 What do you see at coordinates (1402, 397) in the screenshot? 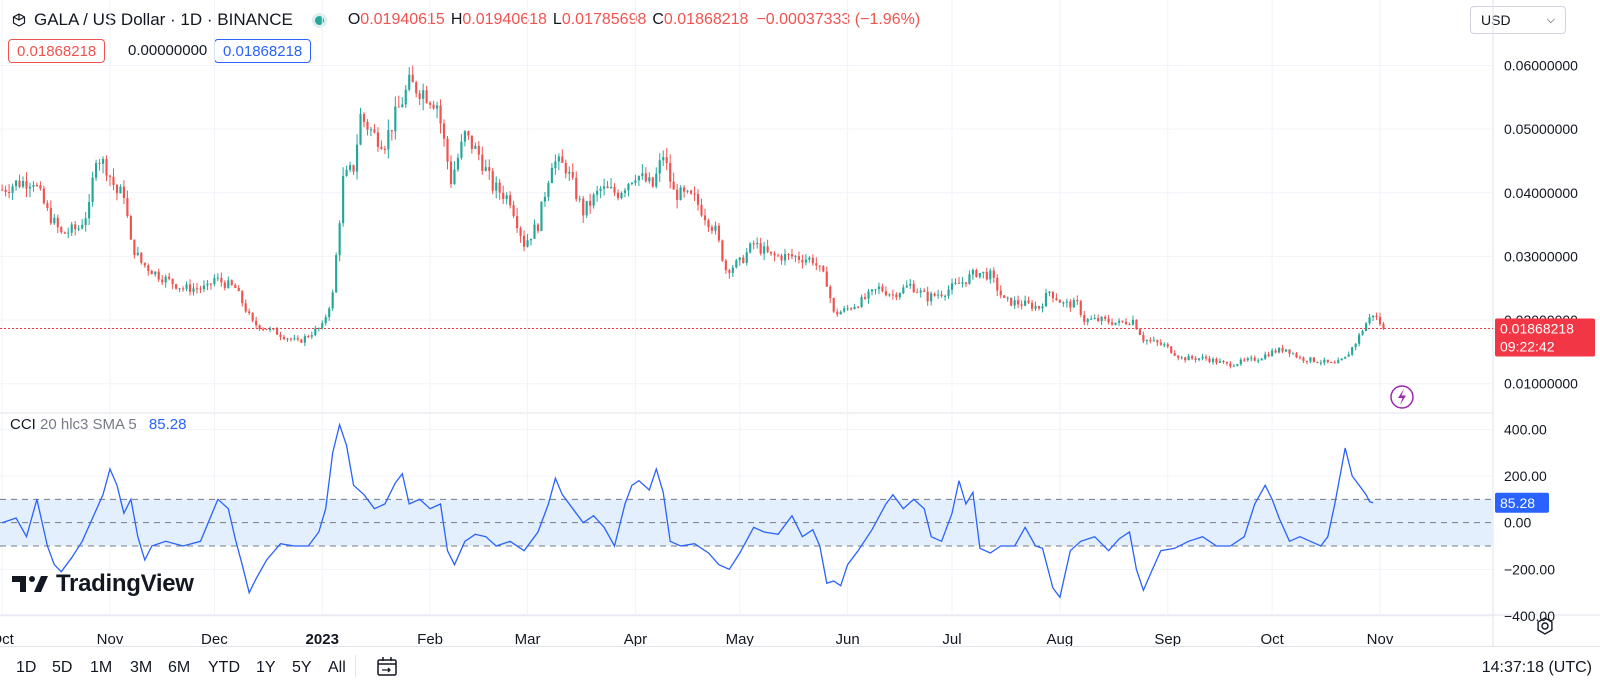
I see `lightning-icon` at bounding box center [1402, 397].